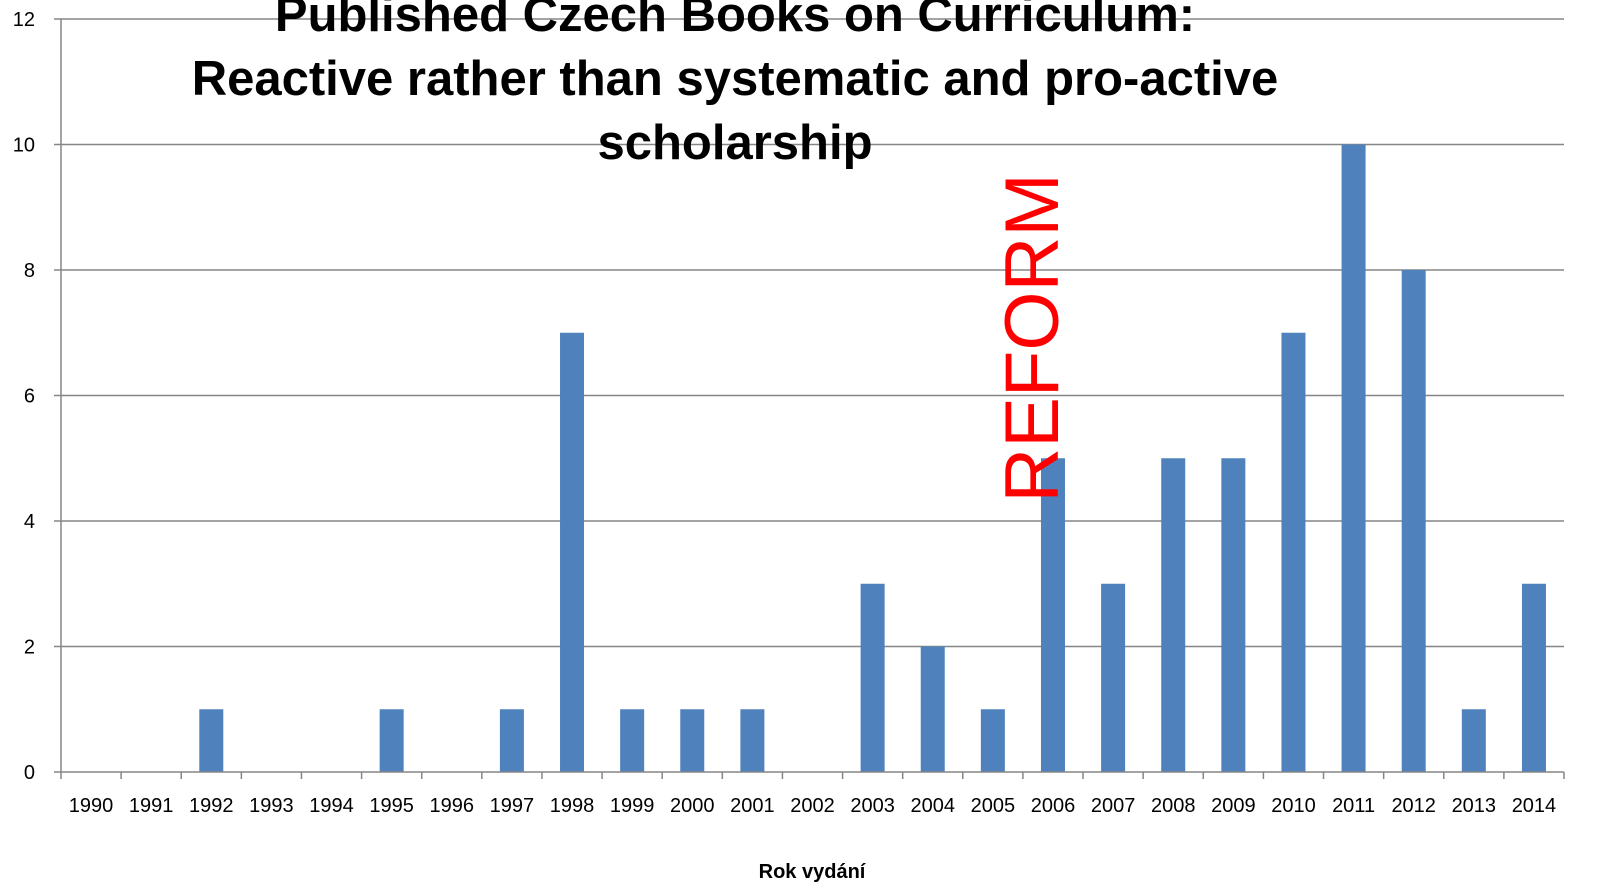 The image size is (1621, 885). I want to click on x-tick-label: 2008, so click(1173, 806).